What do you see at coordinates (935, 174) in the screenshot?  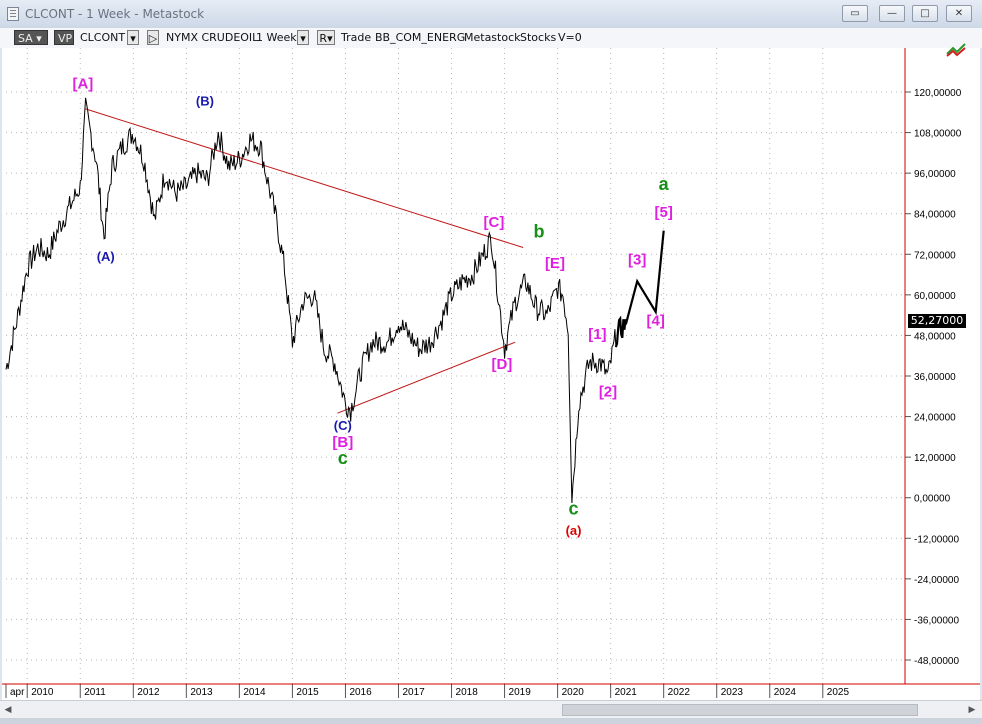 I see `y-tick-label: 96,00000` at bounding box center [935, 174].